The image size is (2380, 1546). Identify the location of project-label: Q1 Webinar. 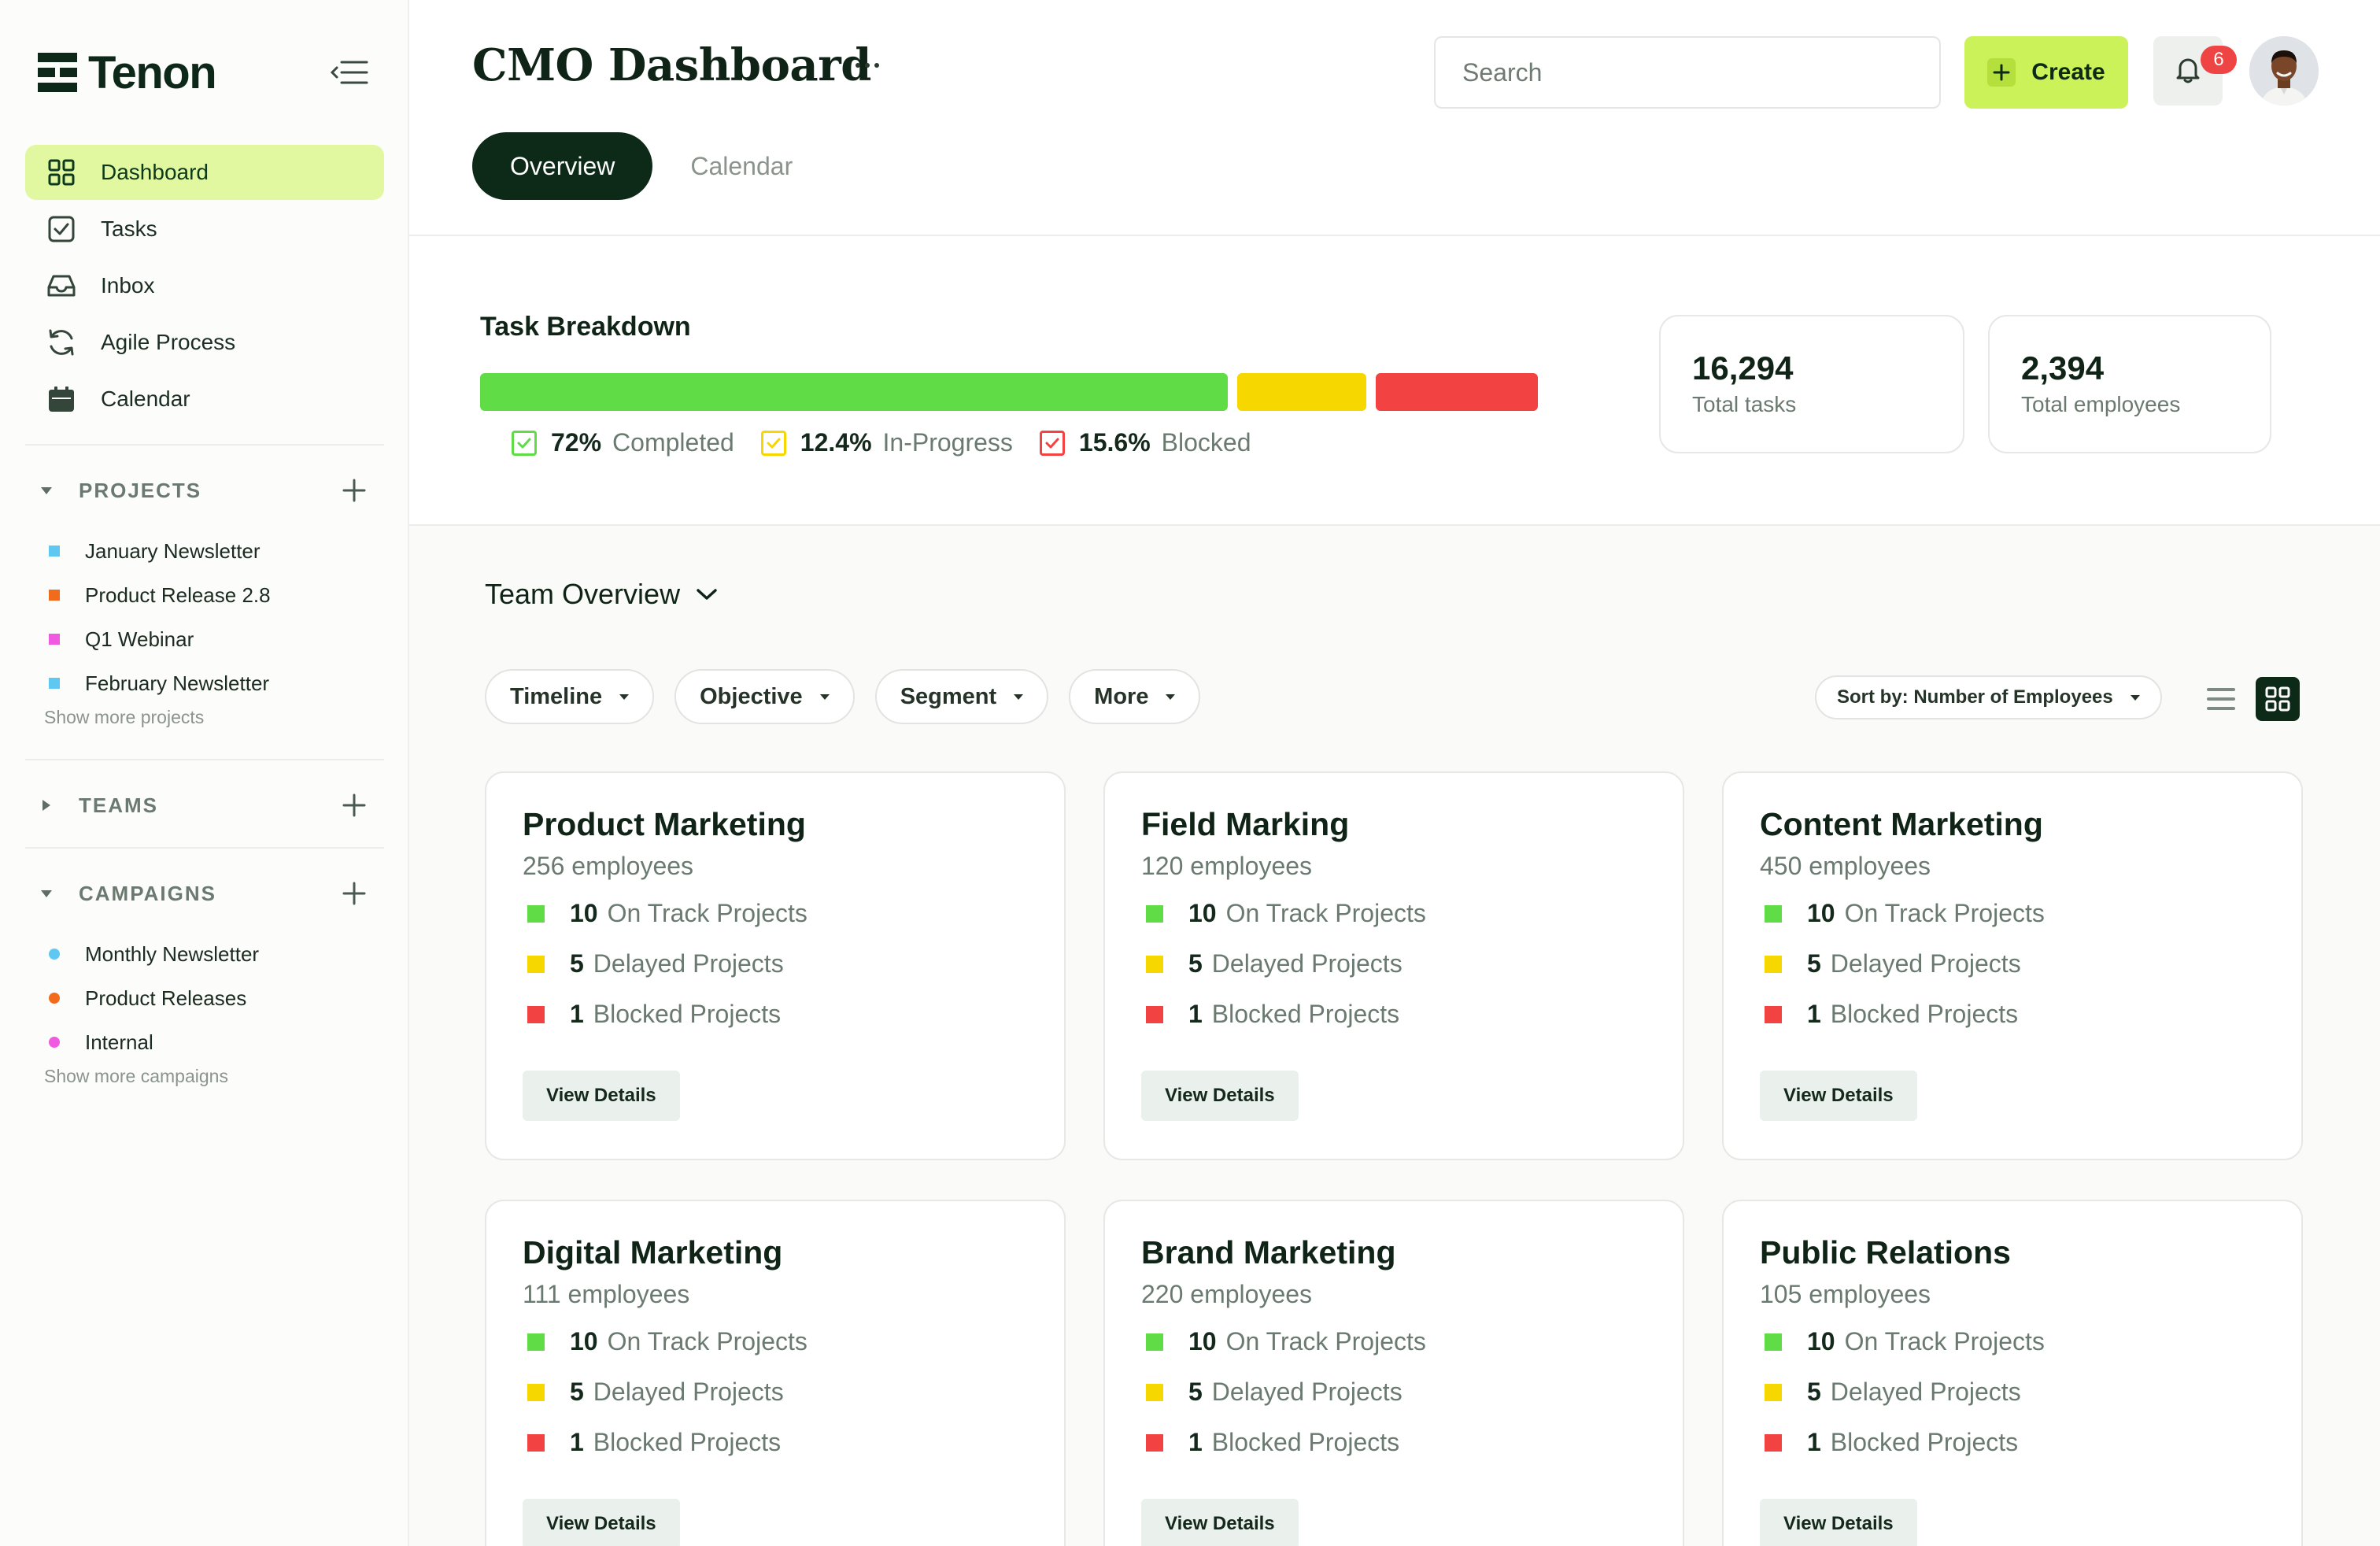
(139, 639).